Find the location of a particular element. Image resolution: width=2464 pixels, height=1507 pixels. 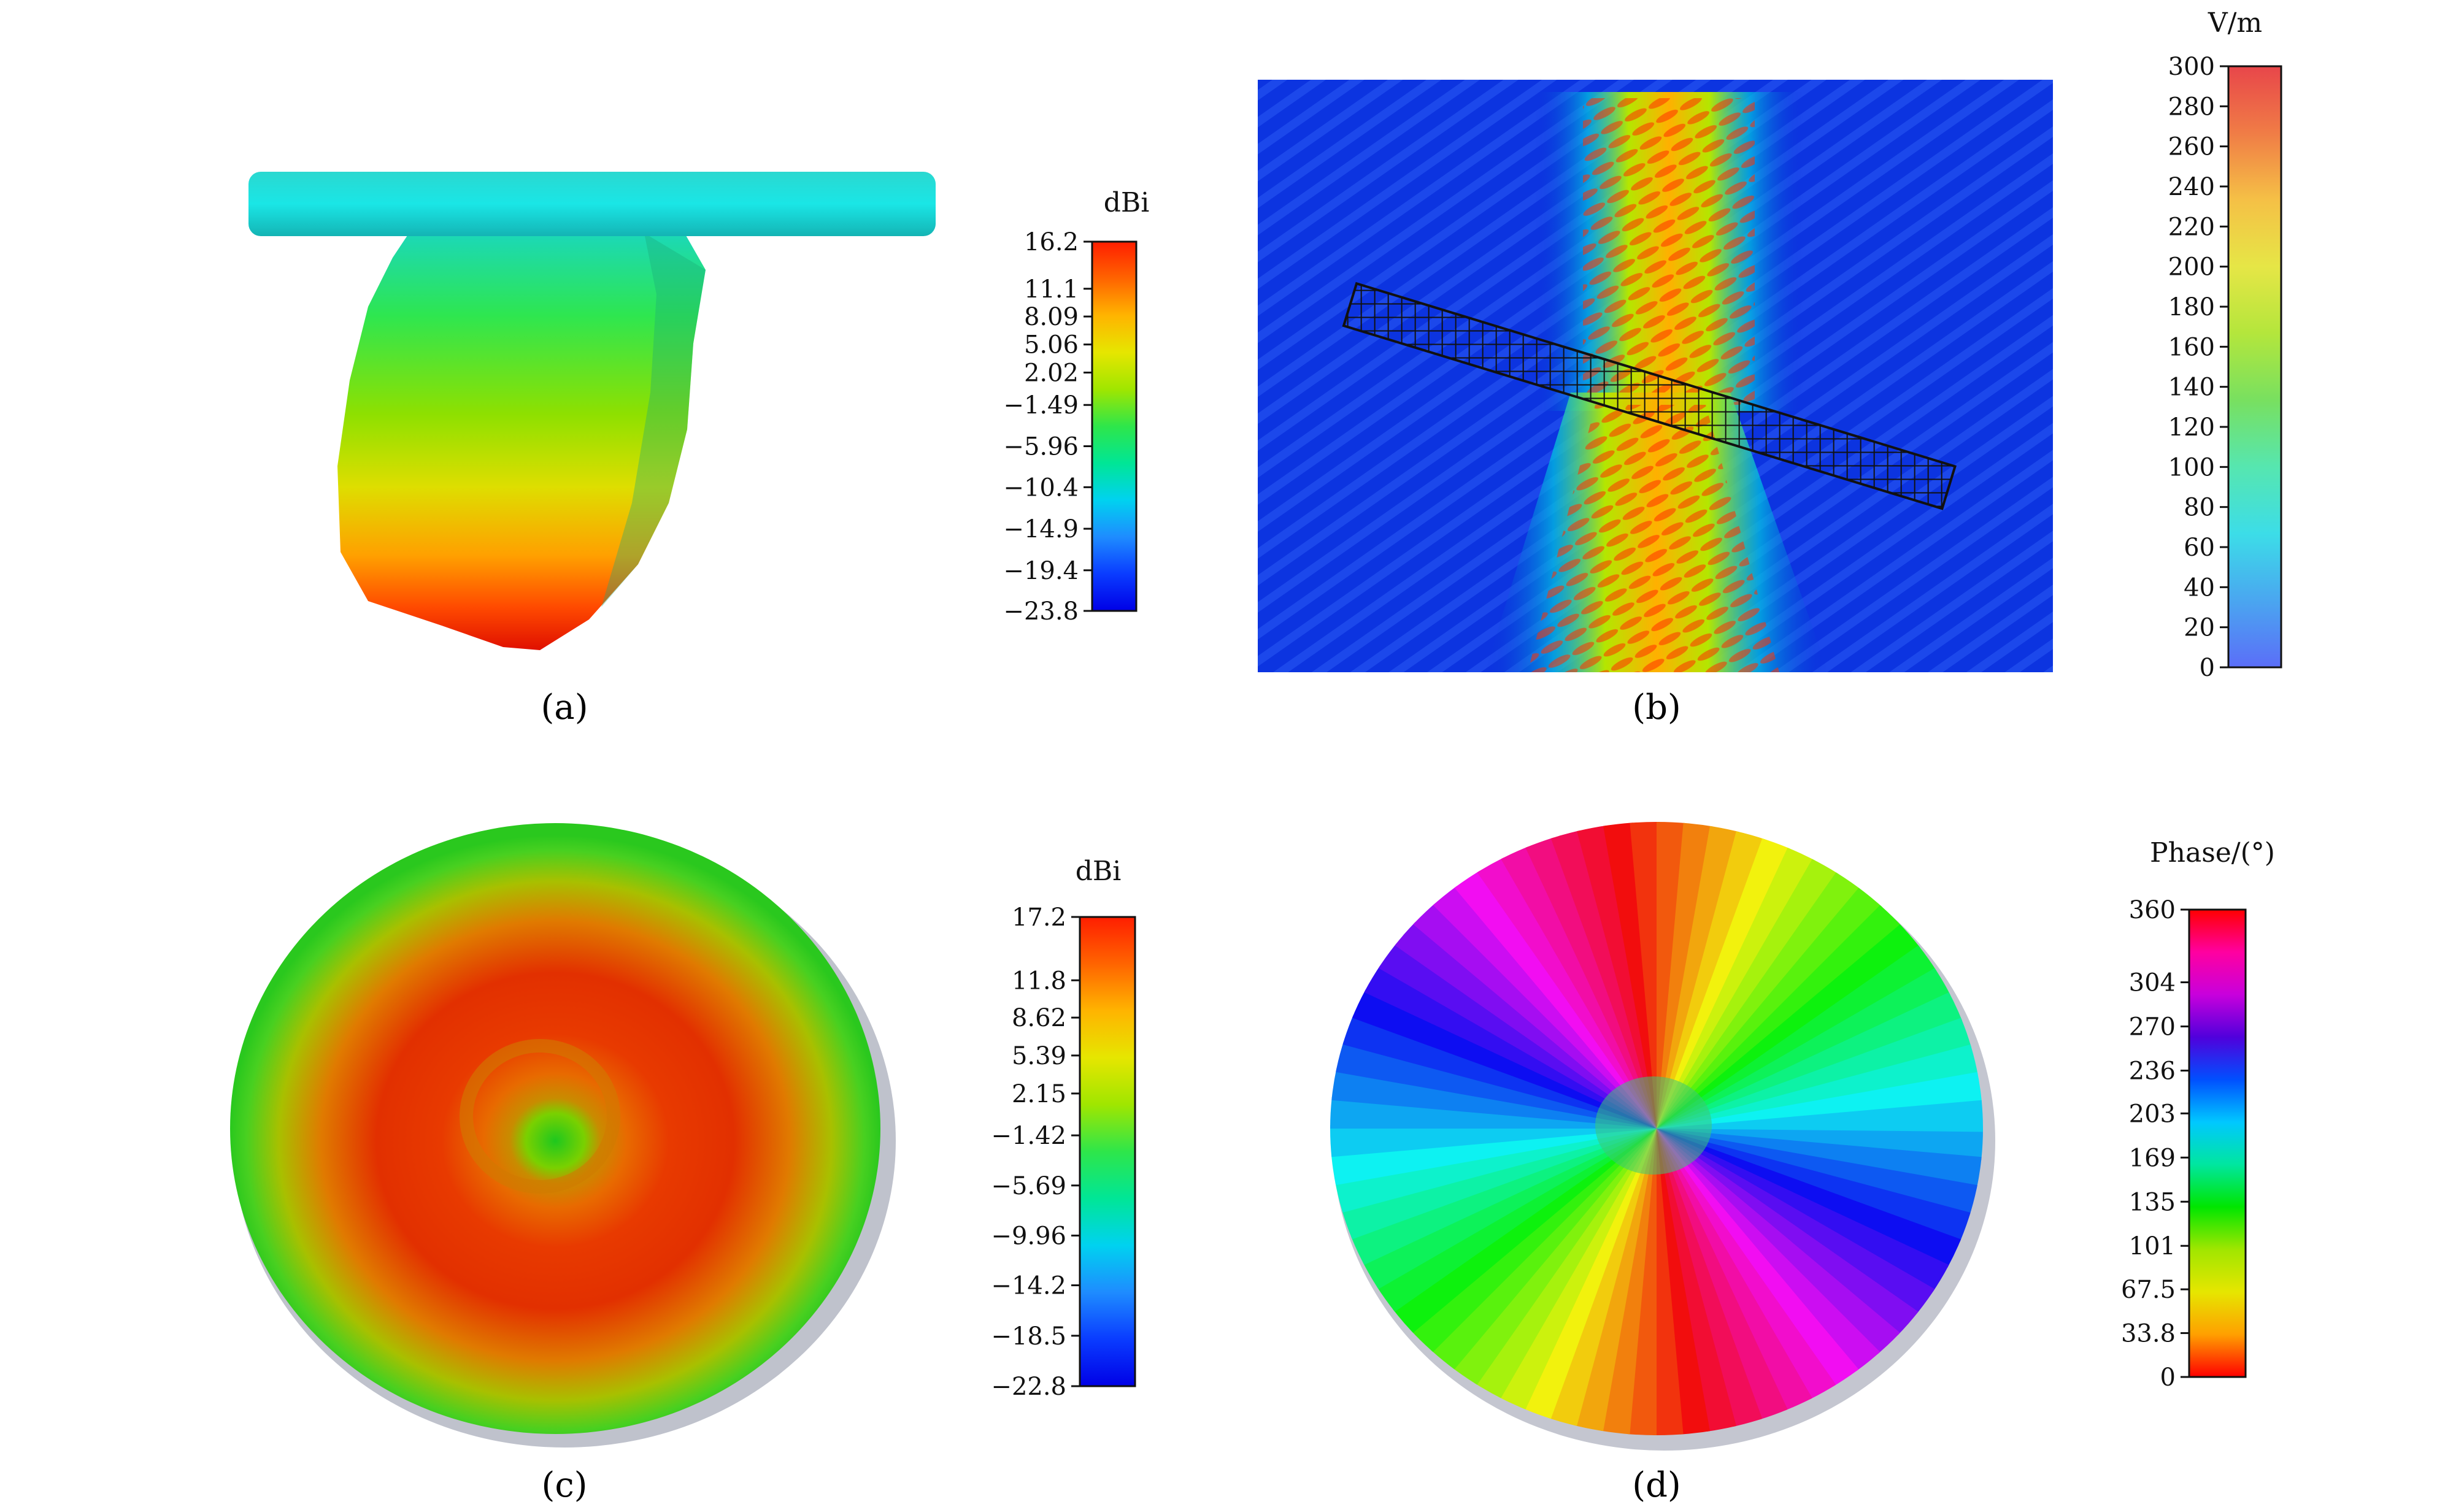

colorbar-d-tick-label: 360 is located at coordinates (2152, 910).